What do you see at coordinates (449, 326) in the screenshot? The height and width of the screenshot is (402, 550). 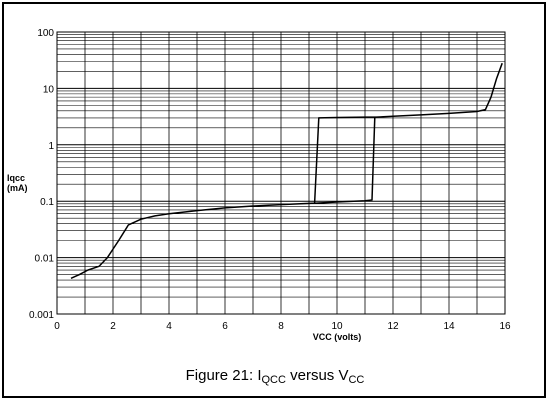 I see `x-tick-label: 14` at bounding box center [449, 326].